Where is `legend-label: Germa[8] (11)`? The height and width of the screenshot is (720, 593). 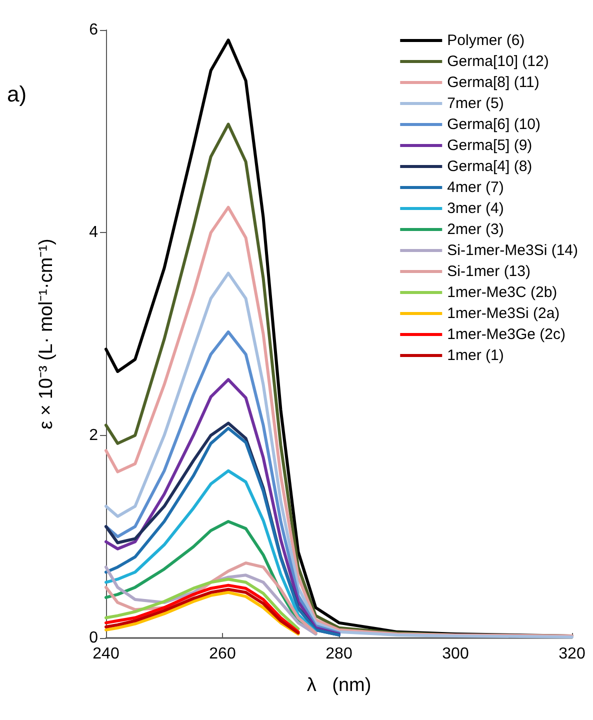
legend-label: Germa[8] (11) is located at coordinates (493, 82).